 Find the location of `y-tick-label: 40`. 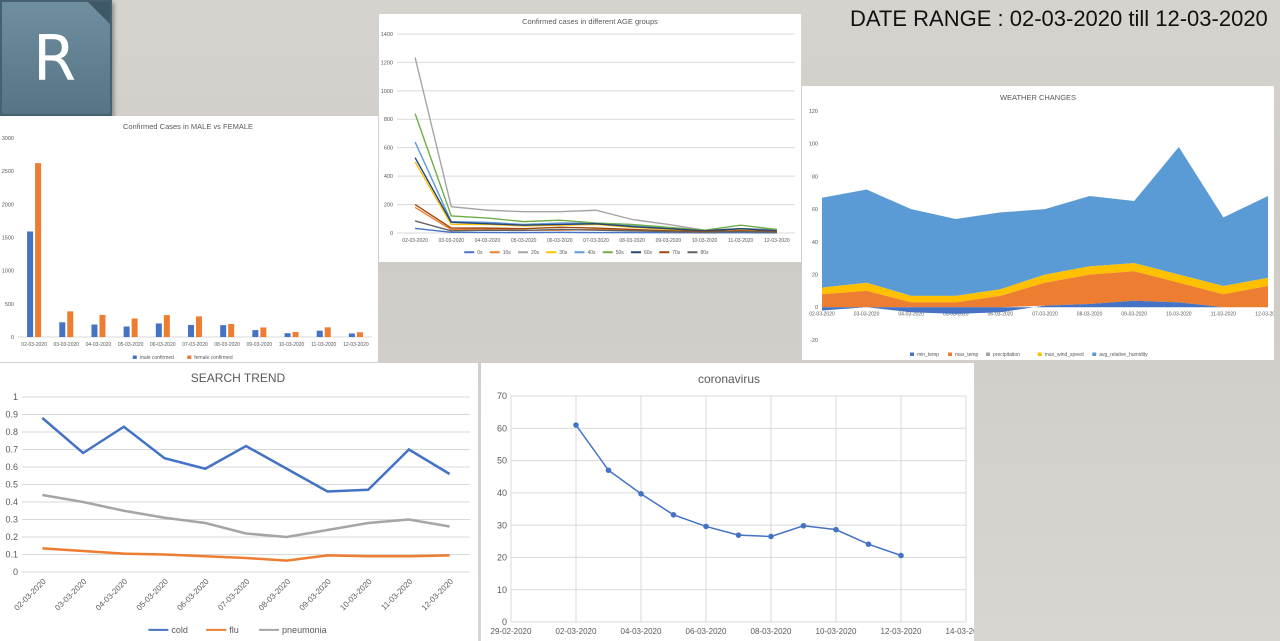

y-tick-label: 40 is located at coordinates (815, 243).